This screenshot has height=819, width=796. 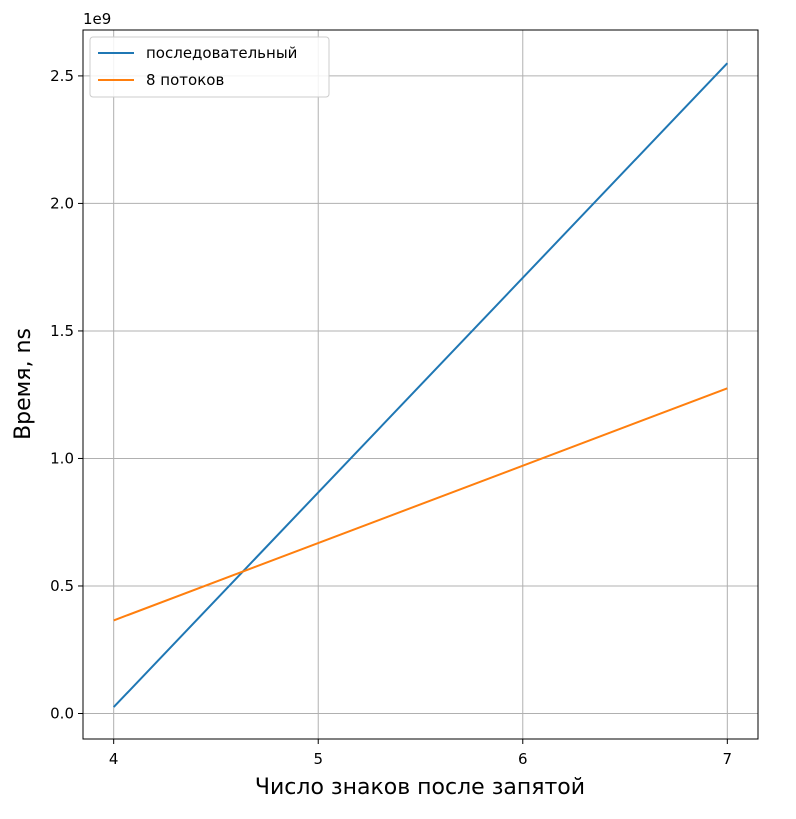 What do you see at coordinates (62, 458) in the screenshot?
I see `y-tick-label: 1.0` at bounding box center [62, 458].